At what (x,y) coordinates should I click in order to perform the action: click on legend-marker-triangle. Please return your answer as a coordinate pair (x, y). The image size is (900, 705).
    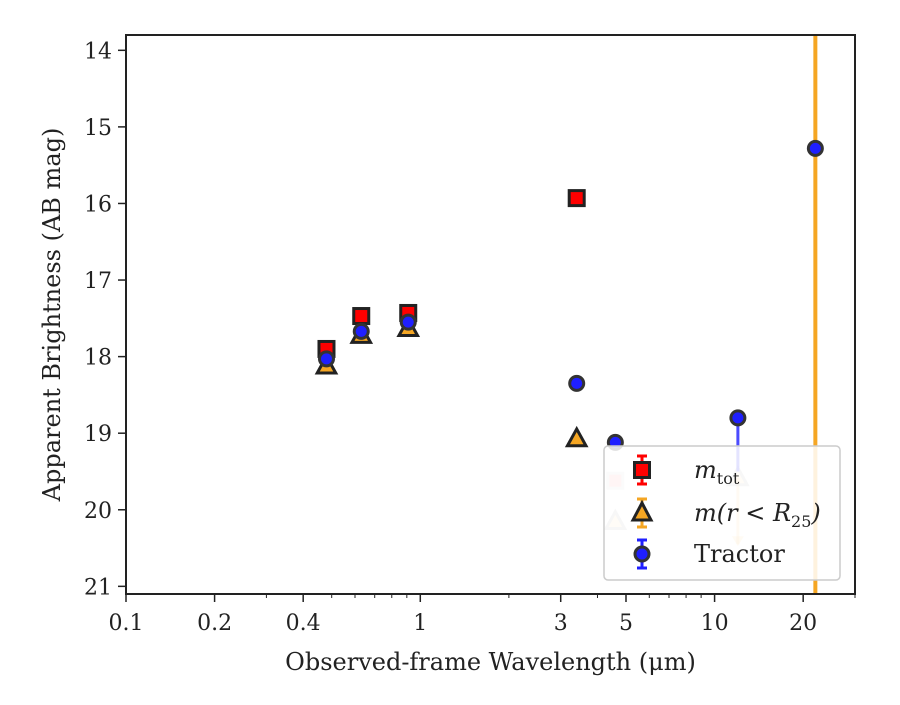
    Looking at the image, I should click on (642, 510).